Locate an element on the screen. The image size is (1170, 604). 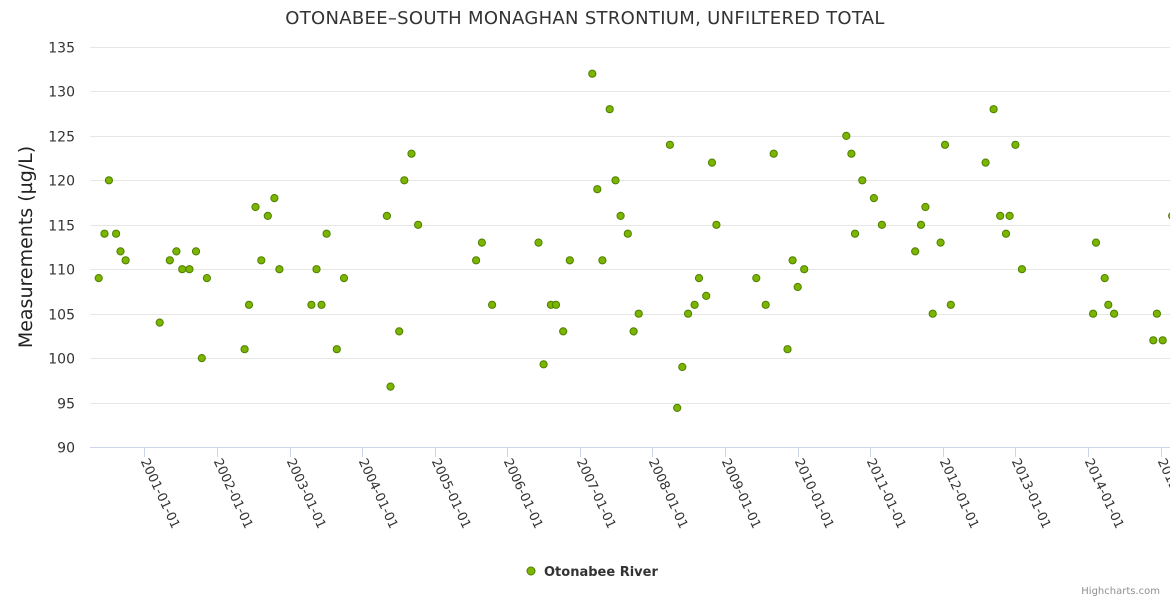
legend: Otonabee River is located at coordinates (592, 572).